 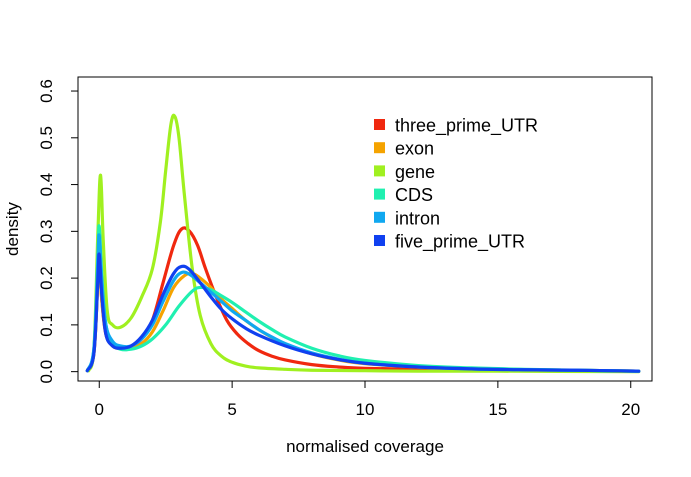 What do you see at coordinates (99, 409) in the screenshot?
I see `x-tick-label: 0` at bounding box center [99, 409].